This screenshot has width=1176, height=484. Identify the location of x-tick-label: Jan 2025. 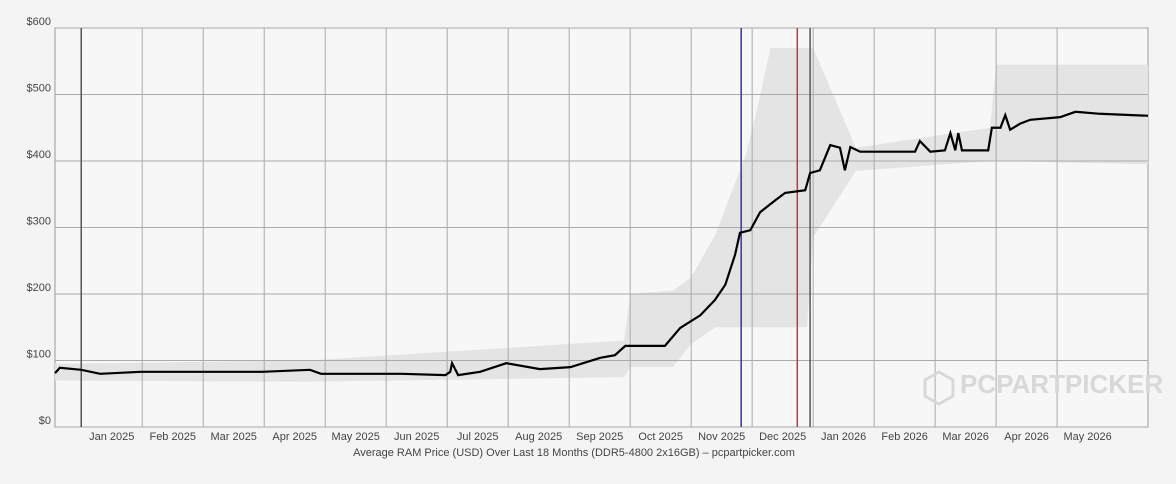
(111, 437).